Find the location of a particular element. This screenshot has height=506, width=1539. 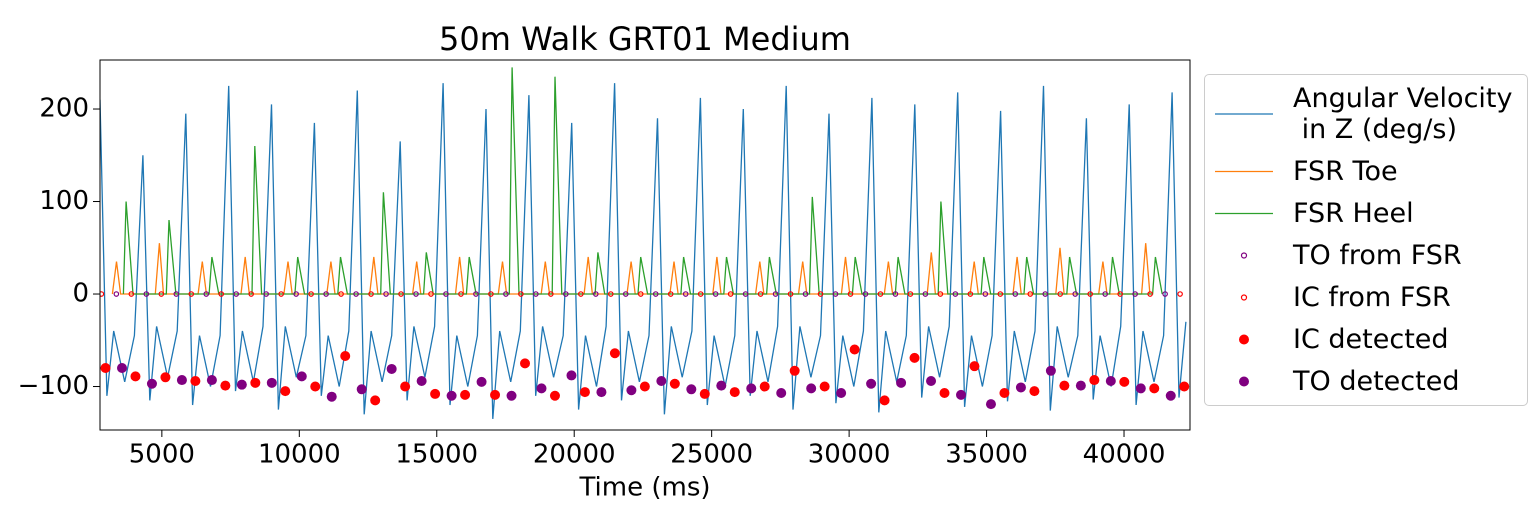

chart-title: 50m Walk GRT01 Medium is located at coordinates (645, 39).